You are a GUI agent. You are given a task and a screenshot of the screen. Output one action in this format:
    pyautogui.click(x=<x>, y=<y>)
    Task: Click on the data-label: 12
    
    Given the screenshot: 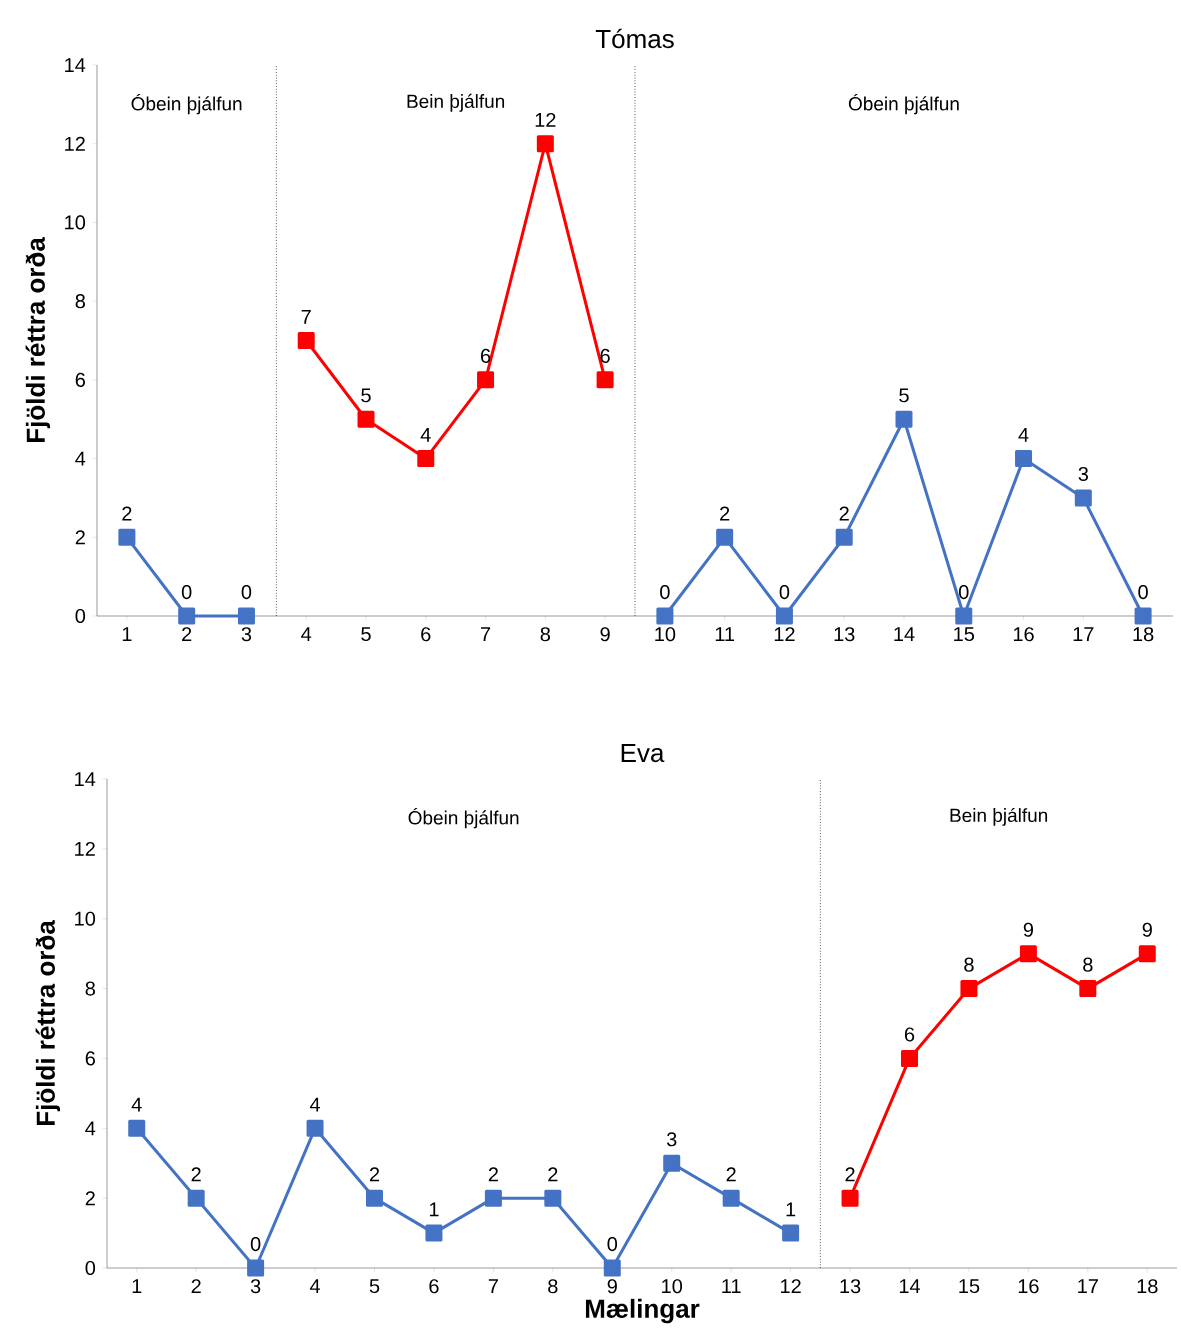 What is the action you would take?
    pyautogui.click(x=545, y=119)
    